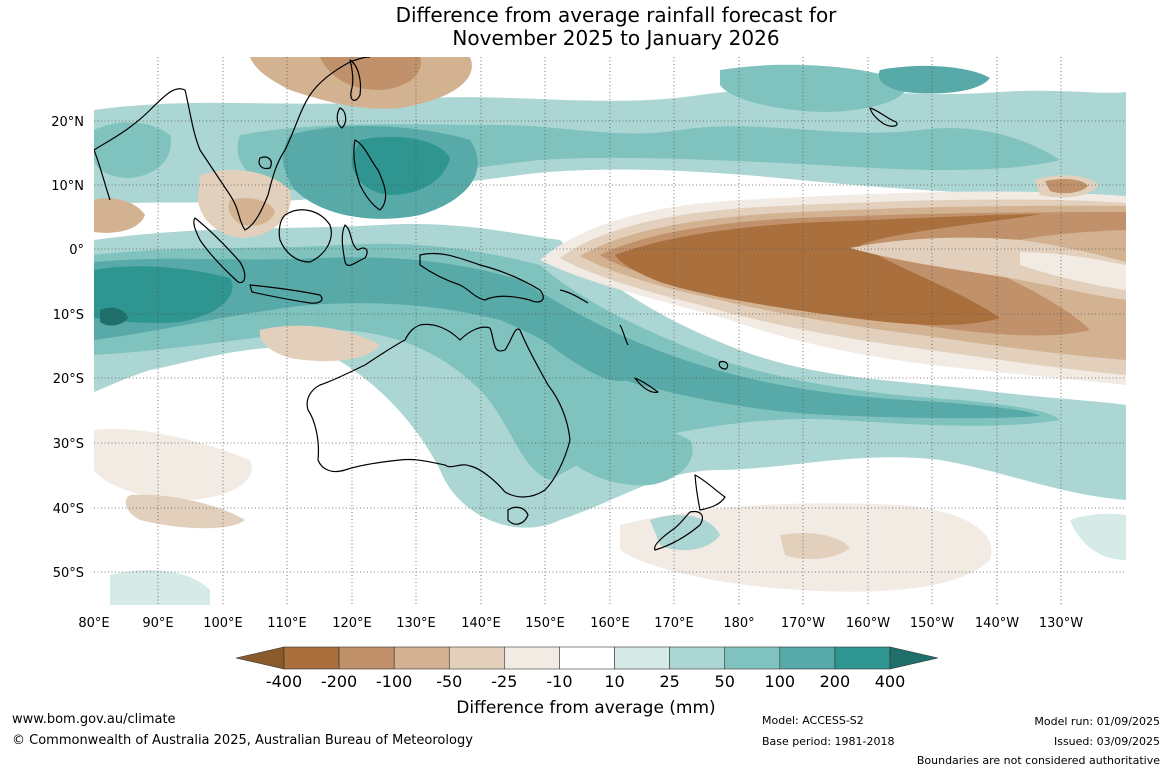 This screenshot has height=770, width=1173. What do you see at coordinates (585, 708) in the screenshot?
I see `colorbar-title: Difference from average (mm)` at bounding box center [585, 708].